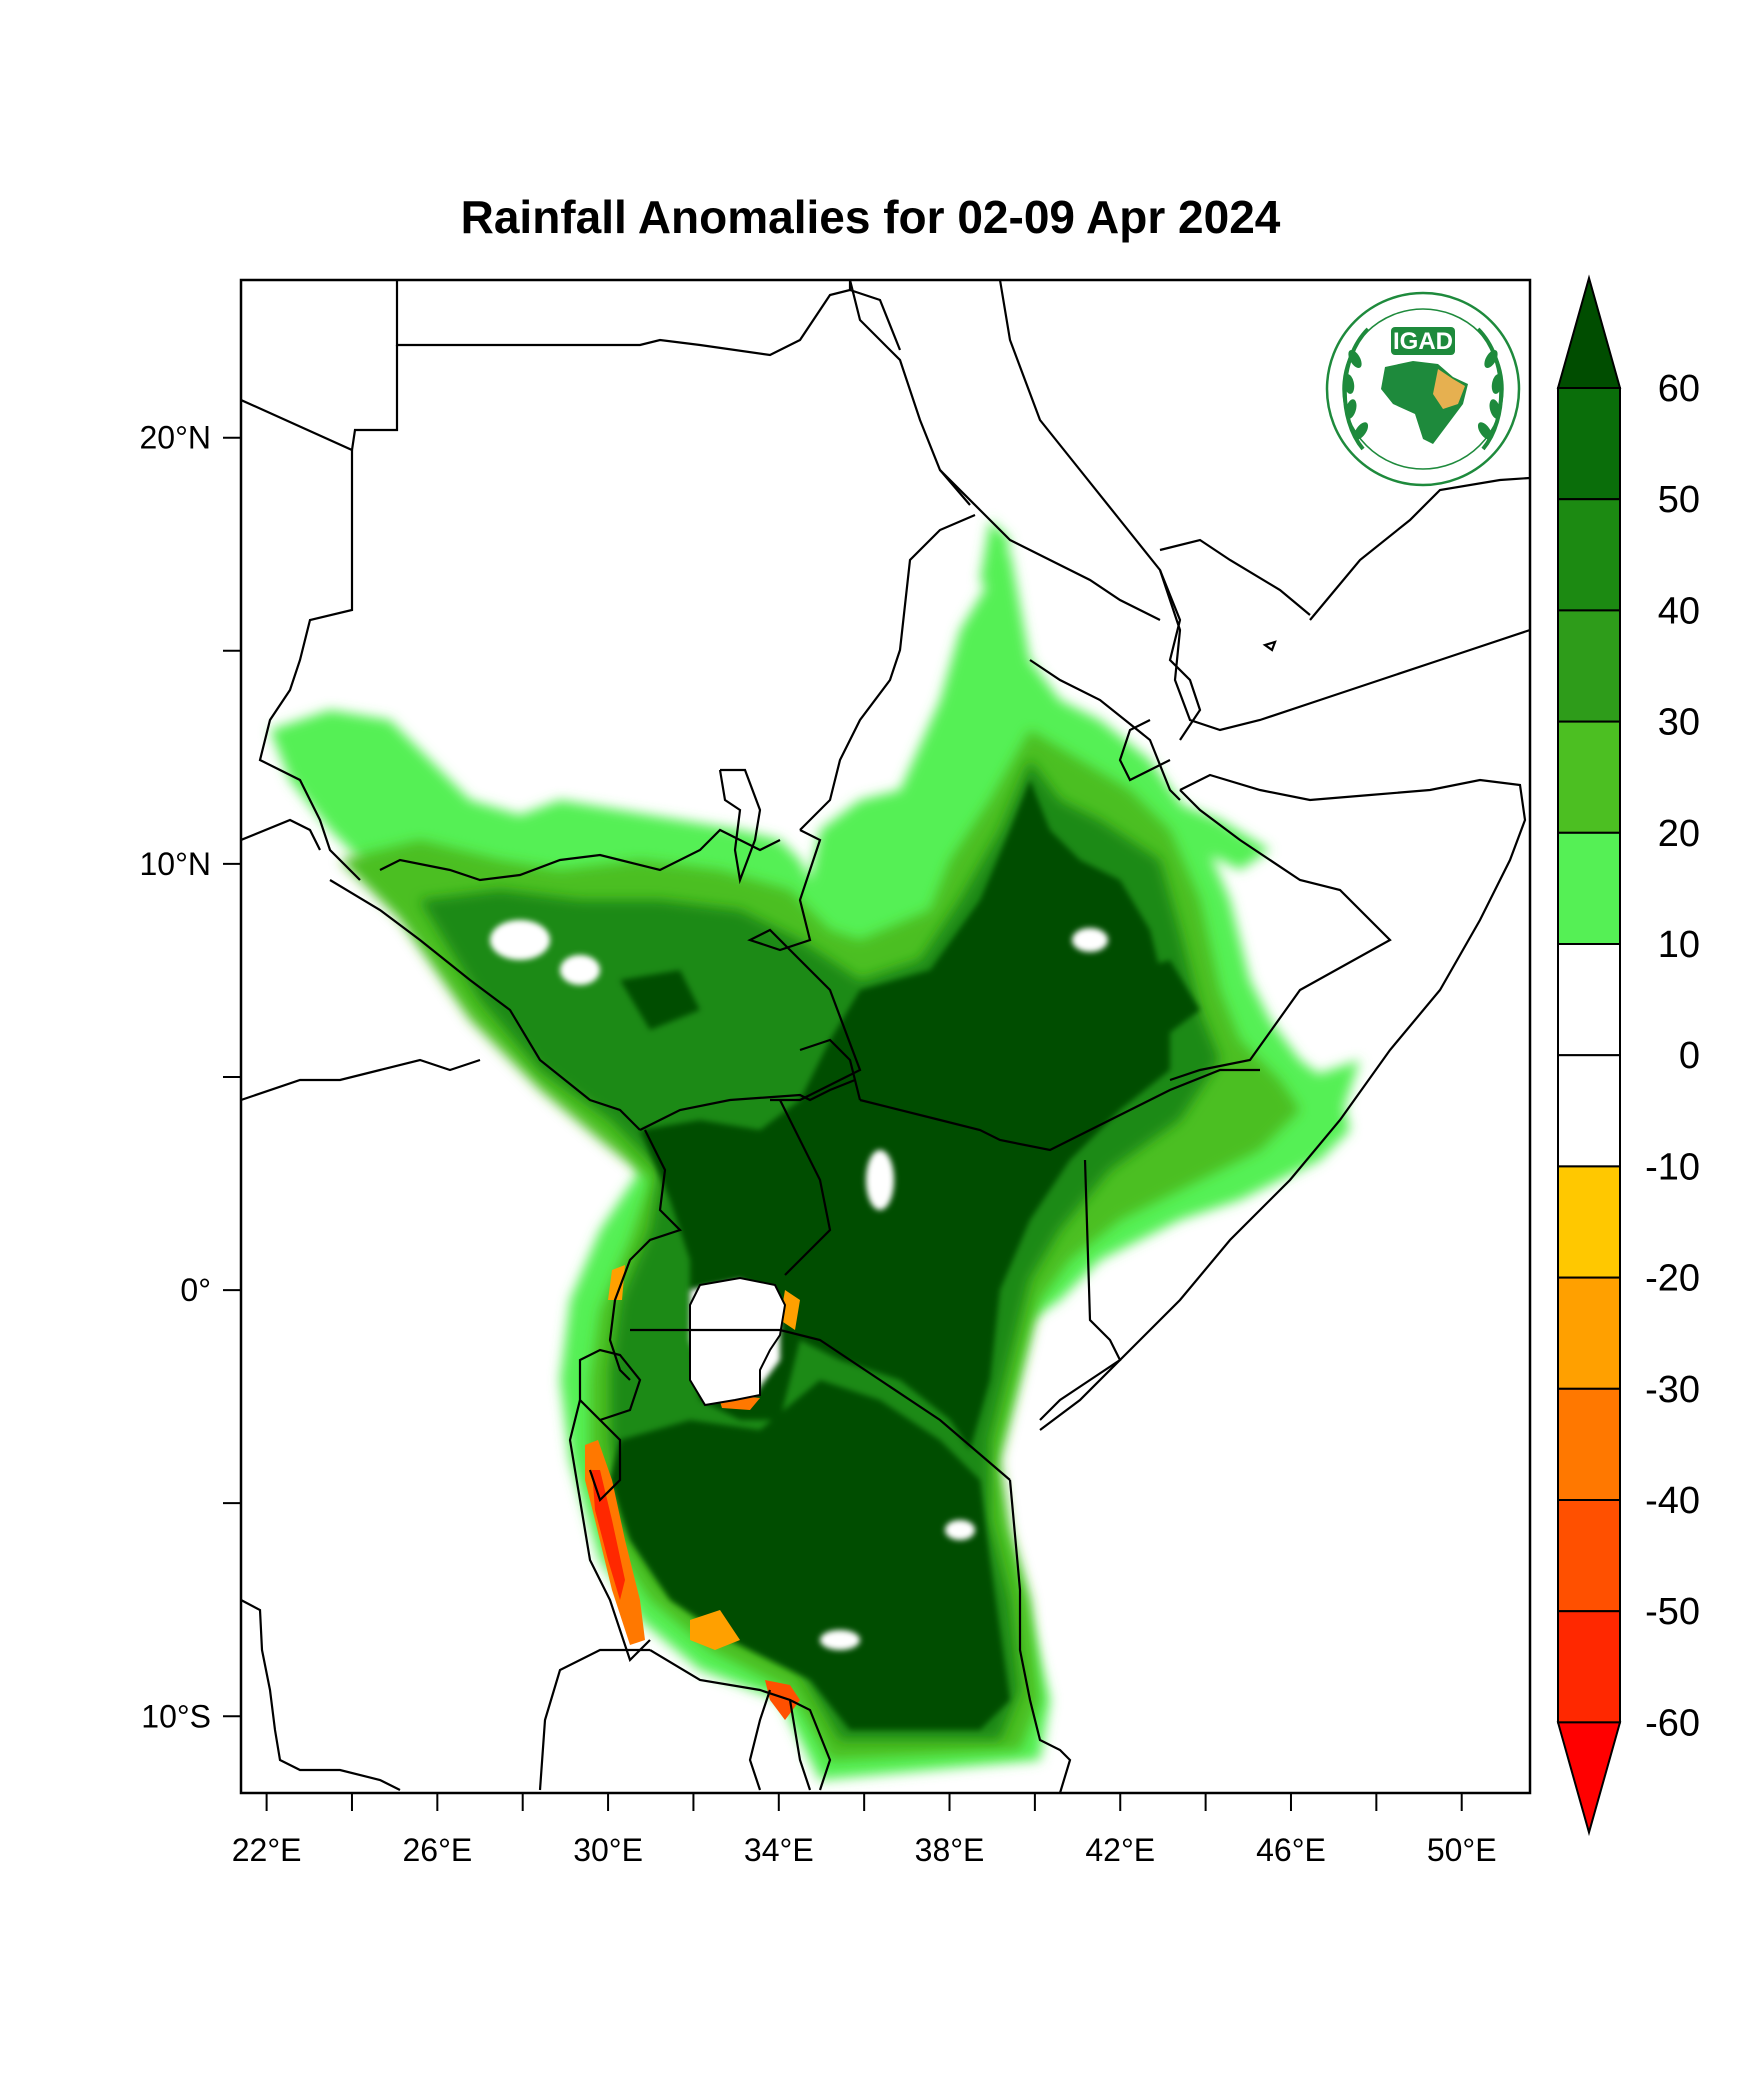 The width and height of the screenshot is (1741, 2090). I want to click on colorbar-label: -40, so click(1672, 1501).